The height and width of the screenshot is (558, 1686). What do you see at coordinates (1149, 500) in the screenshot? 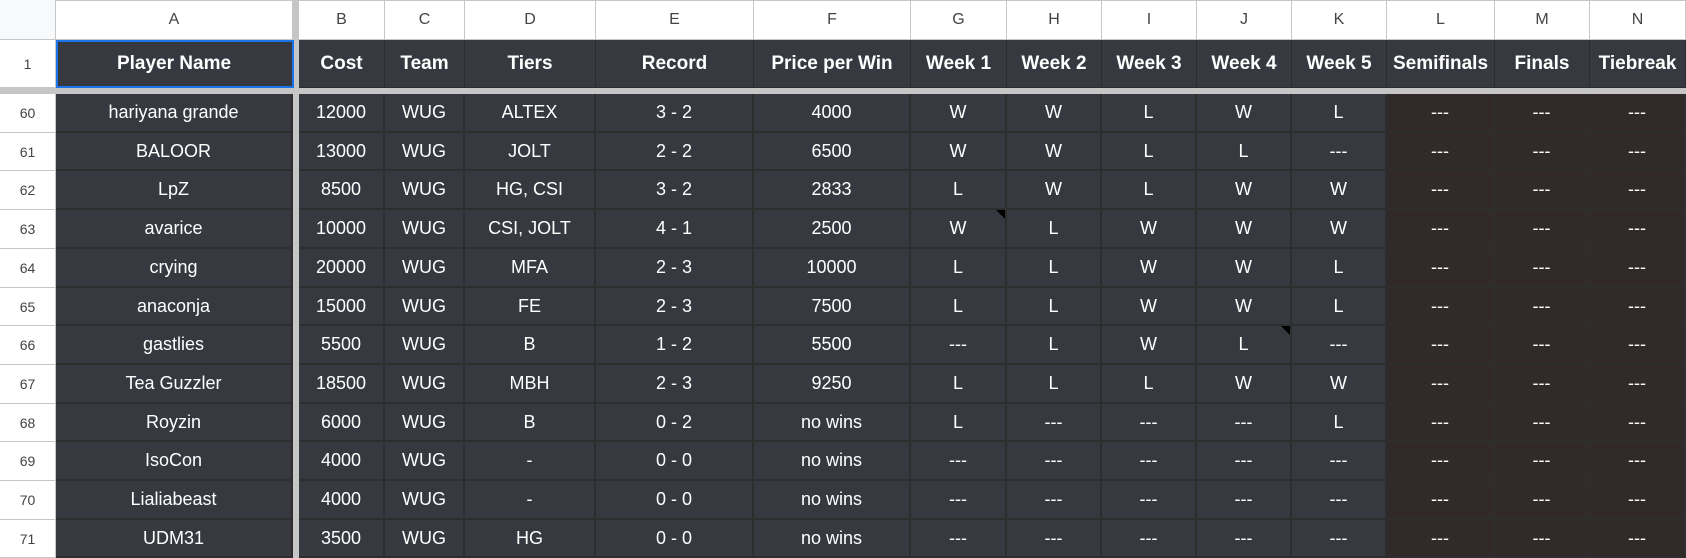
I see `cell-I70: ---` at bounding box center [1149, 500].